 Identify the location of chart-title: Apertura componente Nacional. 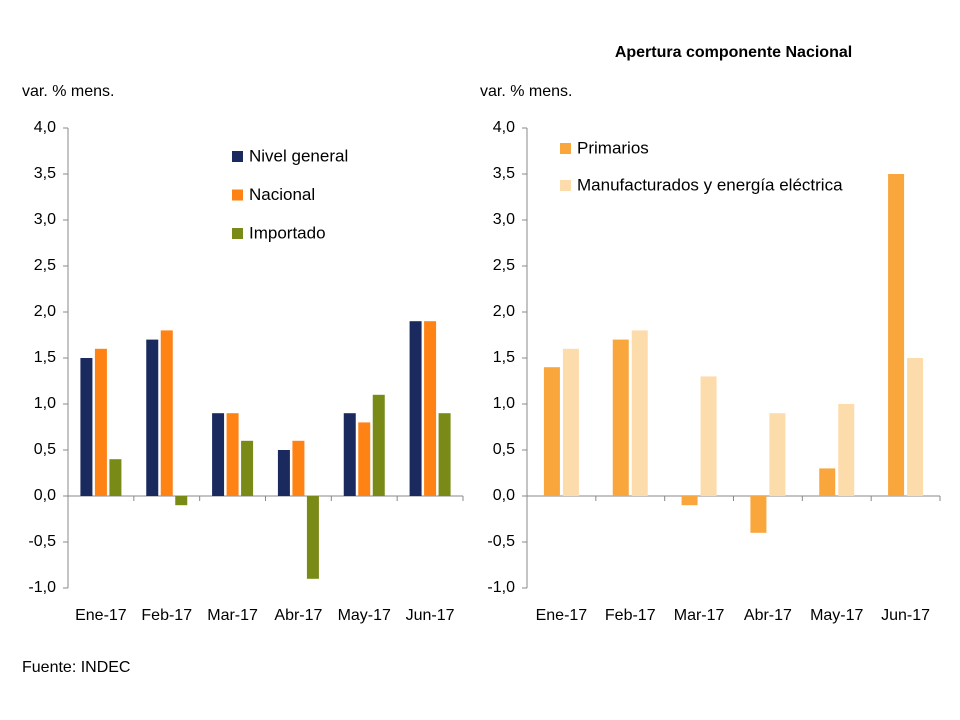
(733, 52).